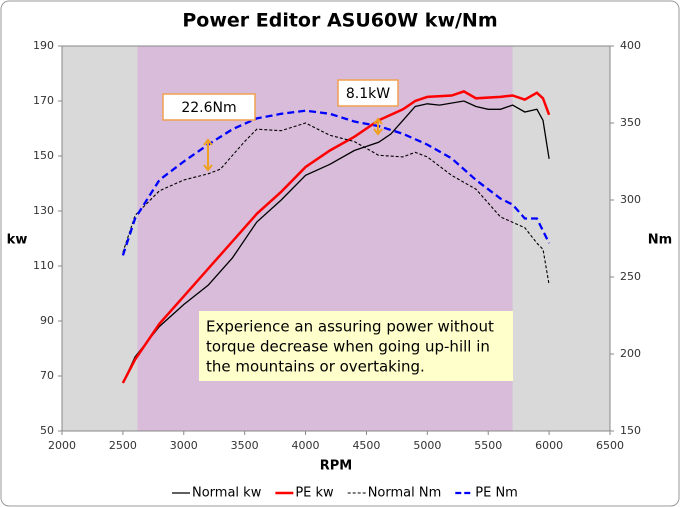 This screenshot has height=507, width=680. Describe the element at coordinates (315, 367) in the screenshot. I see `note-text: the mountains or overtaking.` at that location.